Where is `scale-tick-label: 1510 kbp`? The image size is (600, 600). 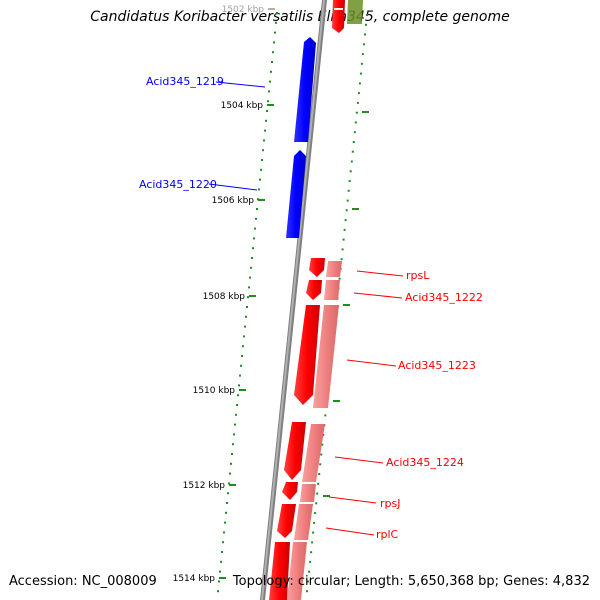
scale-tick-label: 1510 kbp is located at coordinates (214, 391).